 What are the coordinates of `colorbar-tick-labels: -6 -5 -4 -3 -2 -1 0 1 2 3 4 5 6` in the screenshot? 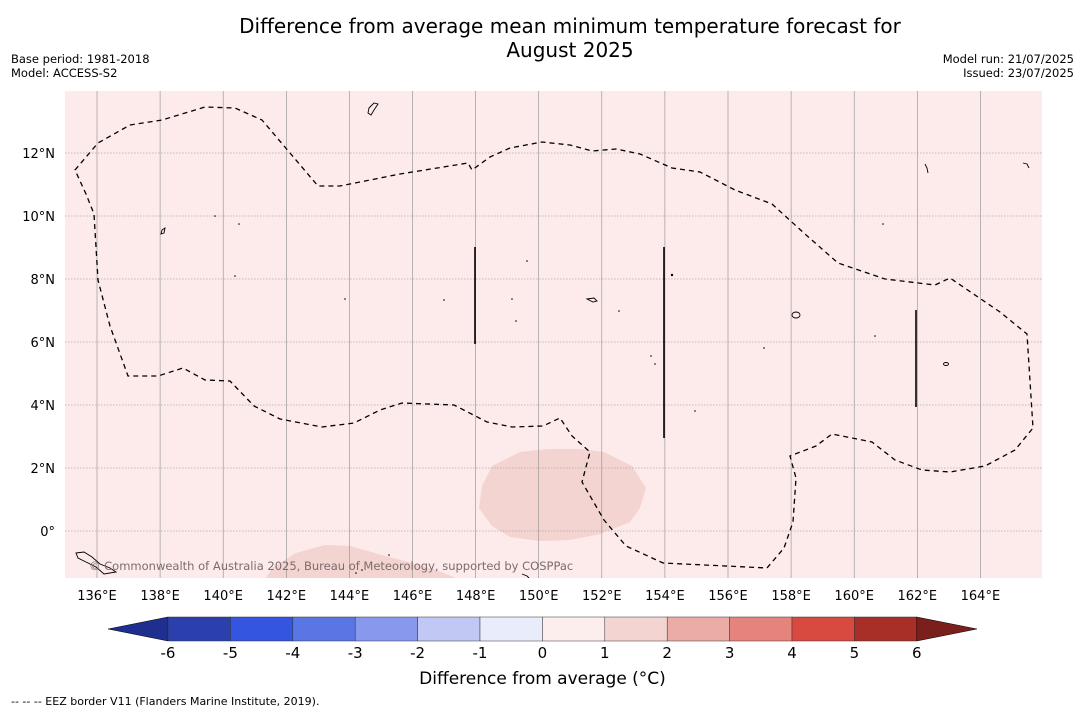 It's located at (541, 653).